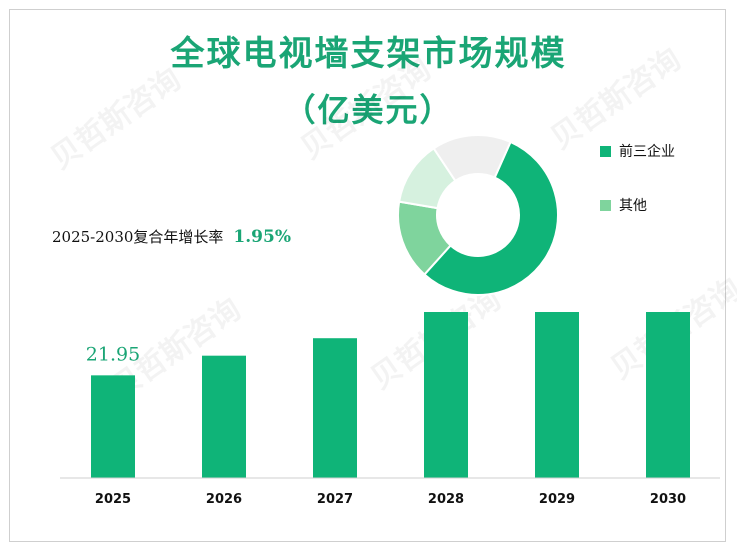 The width and height of the screenshot is (737, 552). What do you see at coordinates (557, 499) in the screenshot?
I see `x-tick-label: 2029` at bounding box center [557, 499].